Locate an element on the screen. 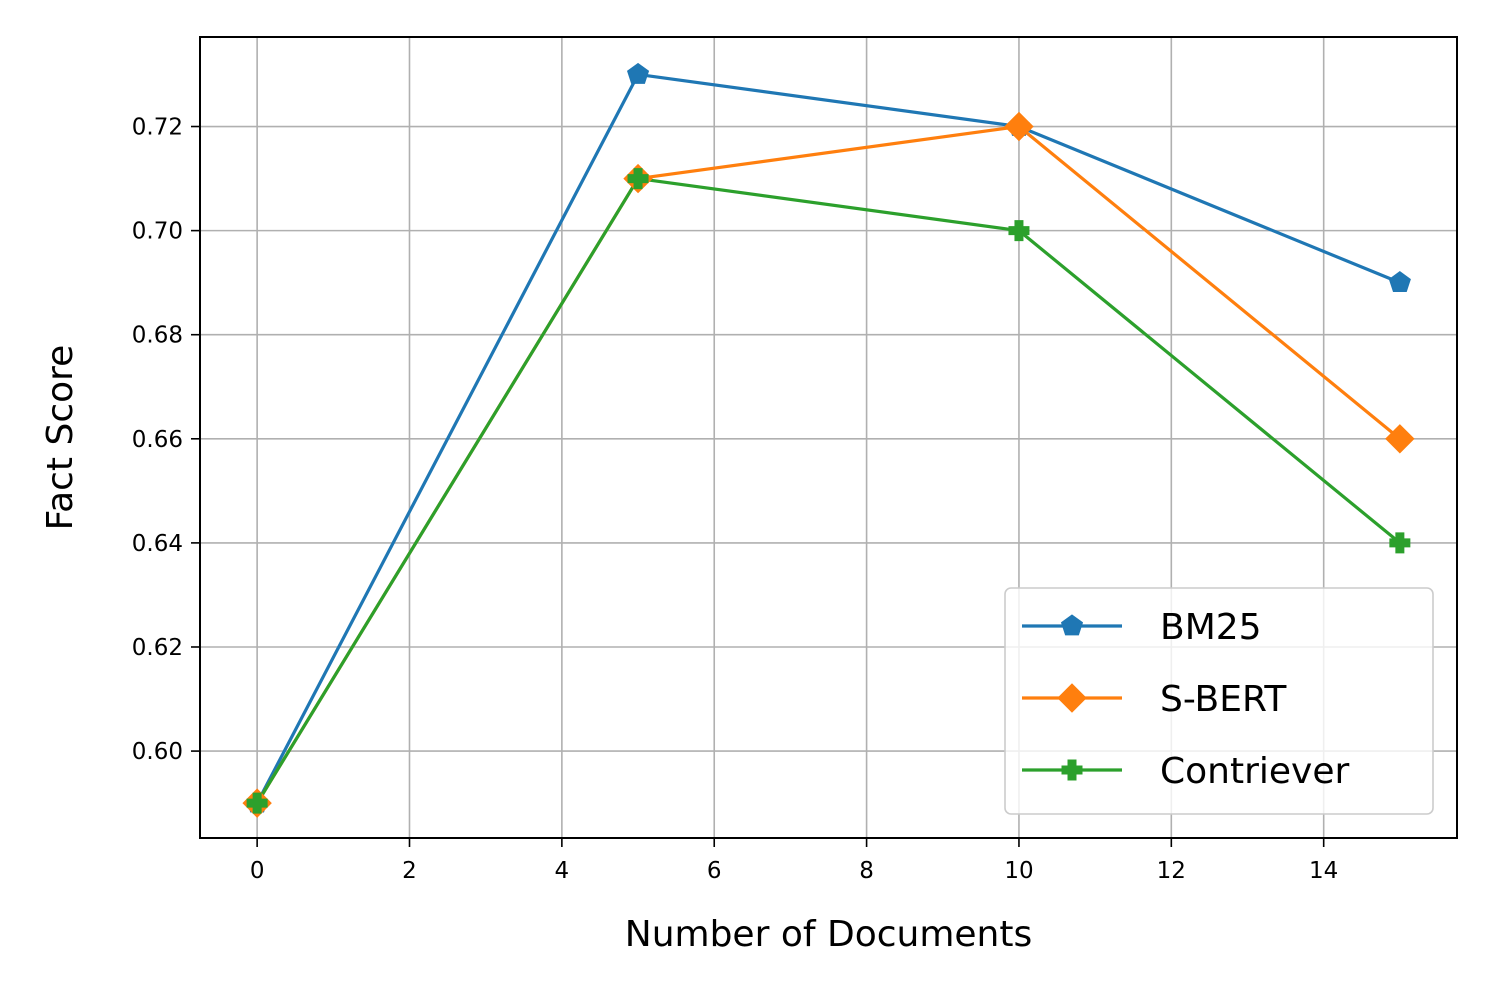 The width and height of the screenshot is (1495, 997). x-tick-label: 2 is located at coordinates (409, 871).